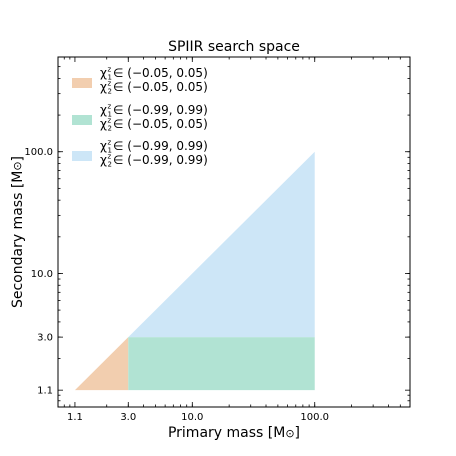 The width and height of the screenshot is (456, 456). I want to click on legend-entry-2-line-1-sup: z, so click(110, 107).